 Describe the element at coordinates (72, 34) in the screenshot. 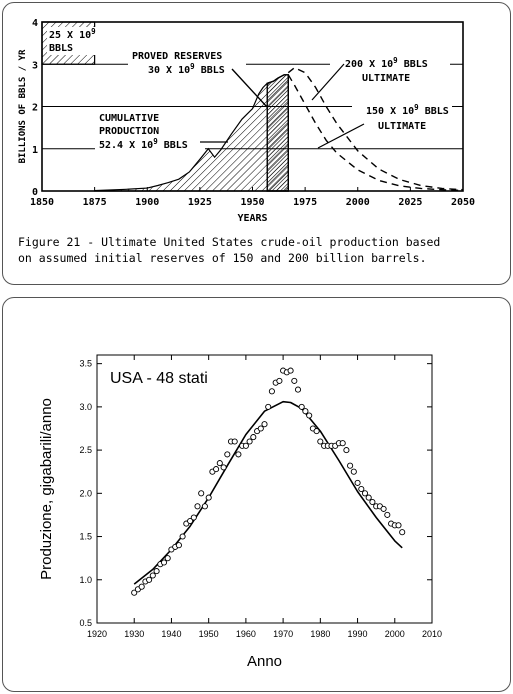

I see `scale-box-label: 25 X 109` at that location.